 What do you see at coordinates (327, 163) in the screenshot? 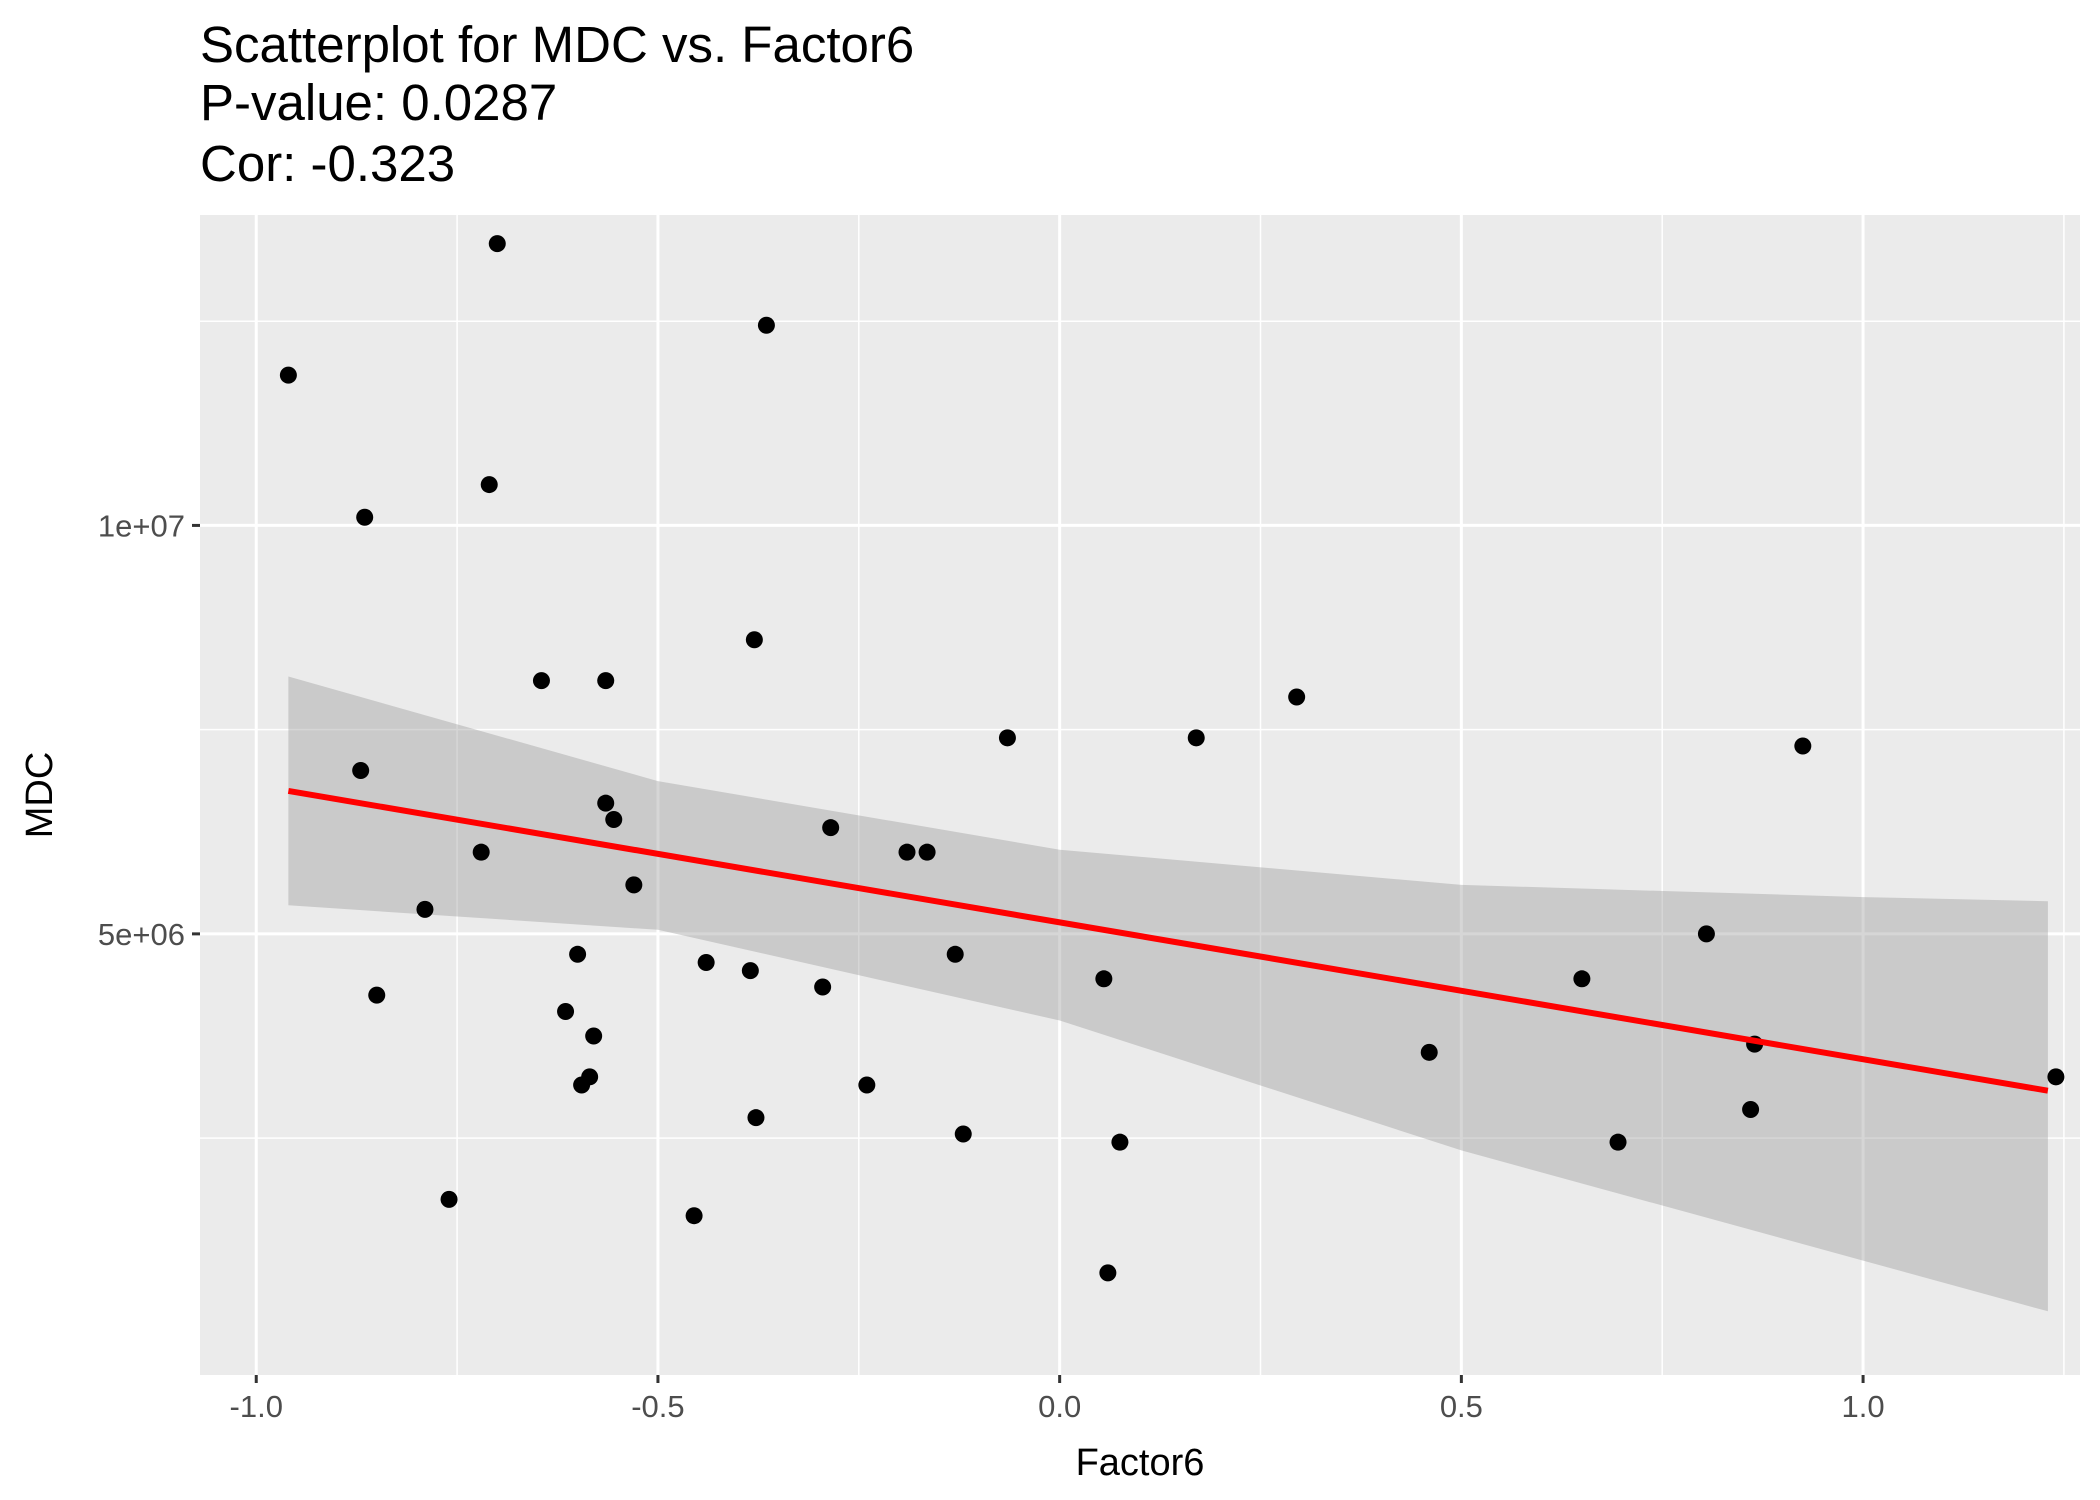
I see `title-line-3: Cor: -0.323` at bounding box center [327, 163].